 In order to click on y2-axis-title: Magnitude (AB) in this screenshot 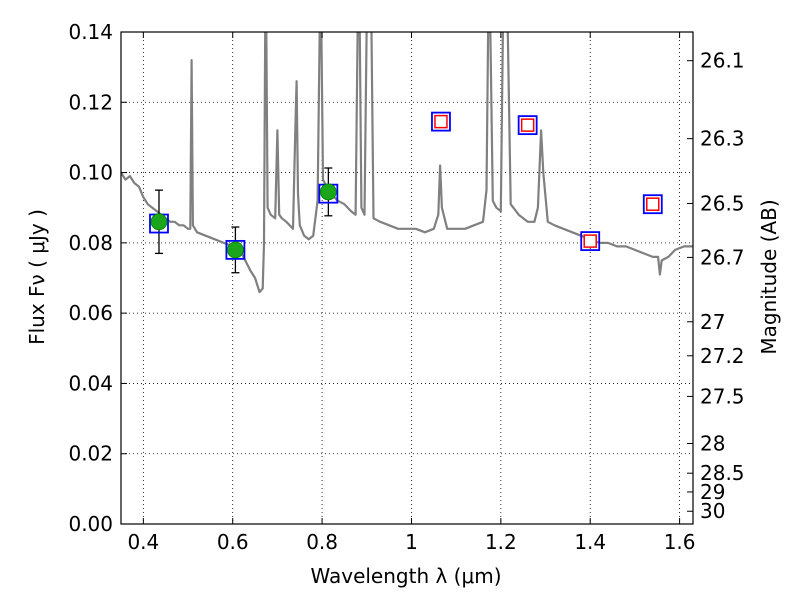, I will do `click(769, 276)`.